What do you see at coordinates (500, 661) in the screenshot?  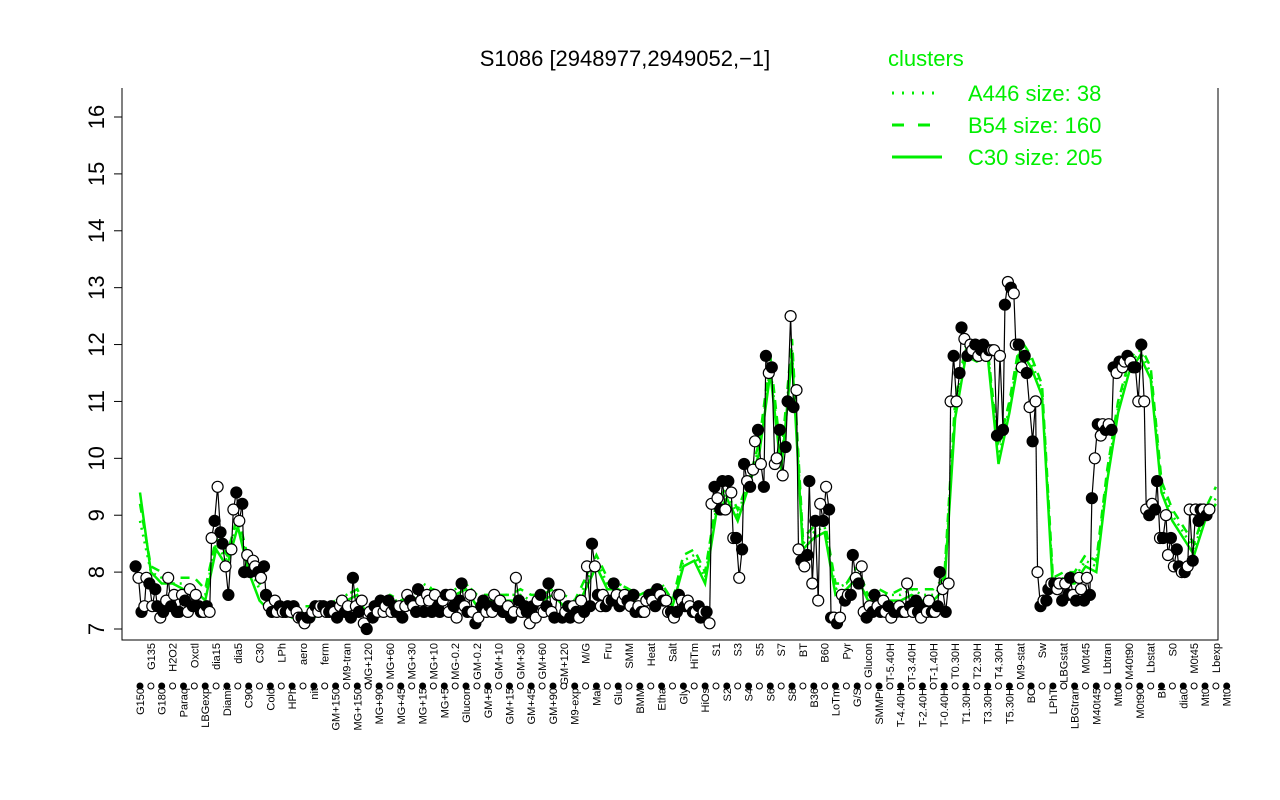 I see `x-tick-label: GM+10` at bounding box center [500, 661].